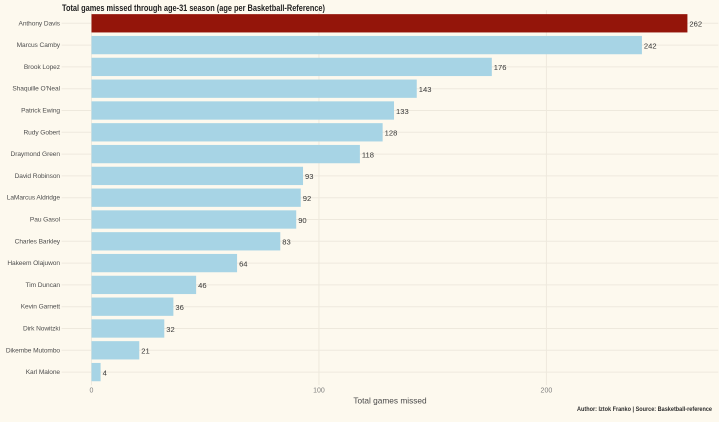  I want to click on svg-text: LaMarcus Aldridge, so click(34, 198).